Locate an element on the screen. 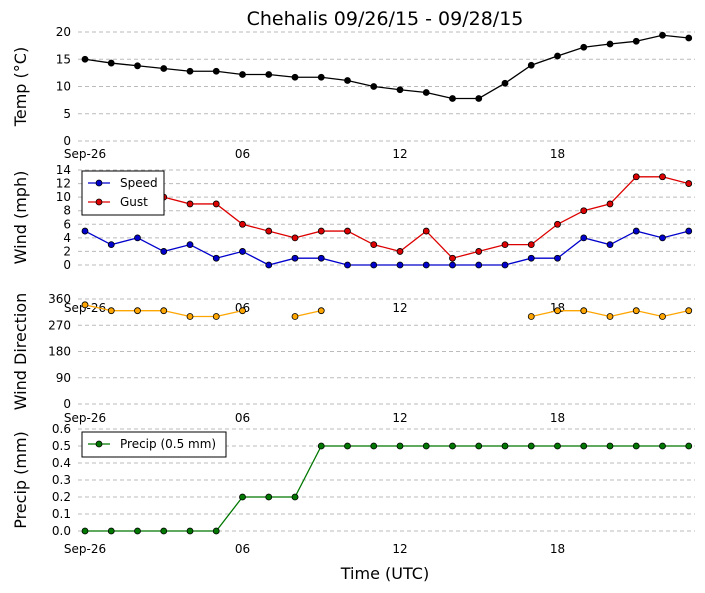  legend: Speed Gust is located at coordinates (123, 193).